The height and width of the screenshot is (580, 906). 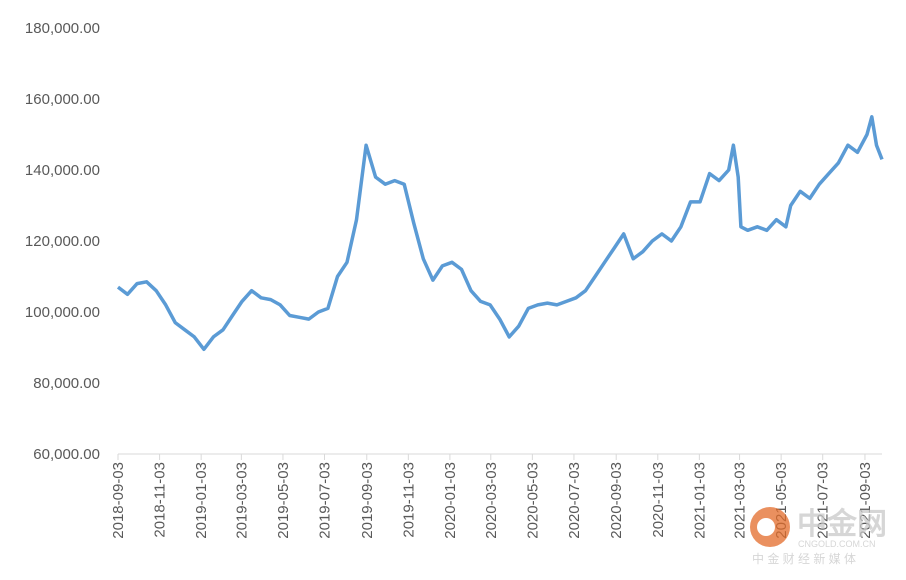 What do you see at coordinates (62, 312) in the screenshot?
I see `y-tick-label: 100,000.00` at bounding box center [62, 312].